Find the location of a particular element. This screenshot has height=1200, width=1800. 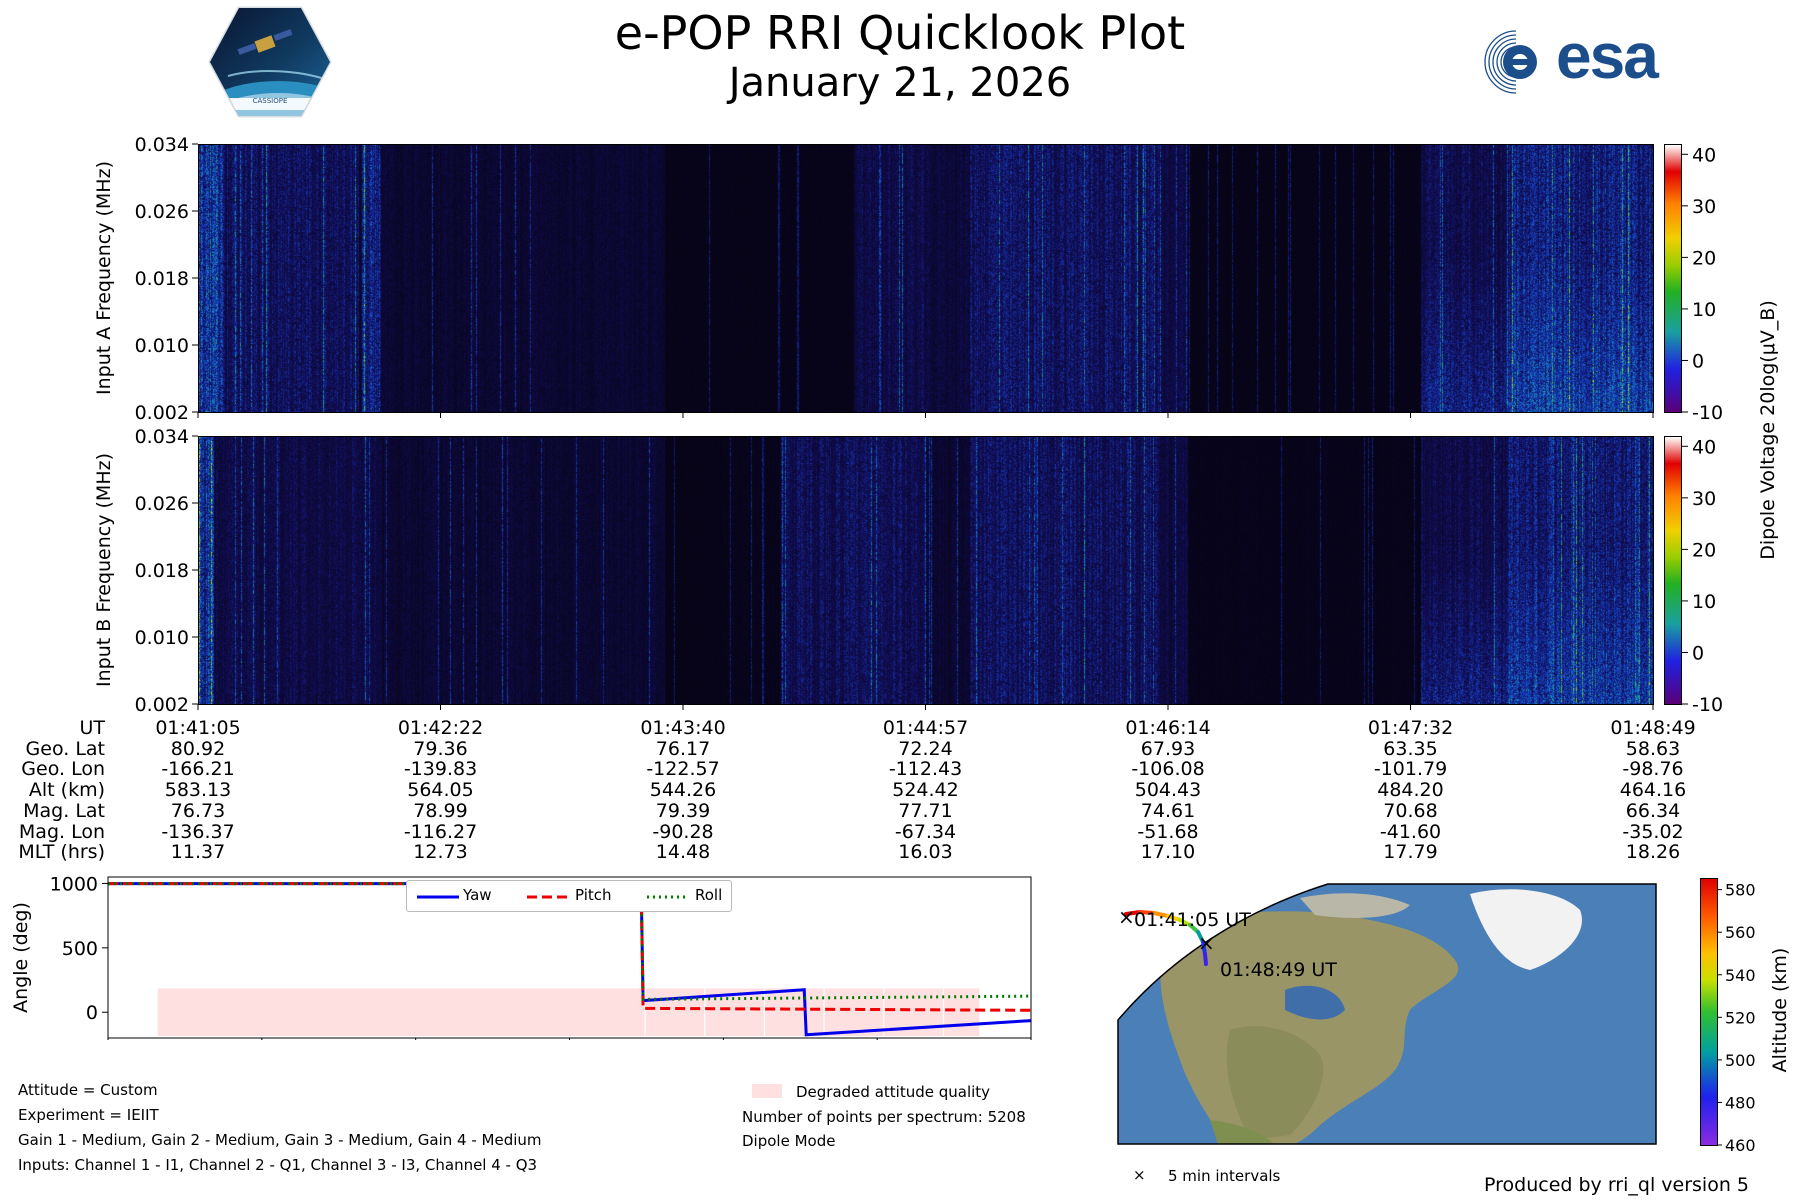

colorbar-tick-label-b: 0 is located at coordinates (1698, 653).